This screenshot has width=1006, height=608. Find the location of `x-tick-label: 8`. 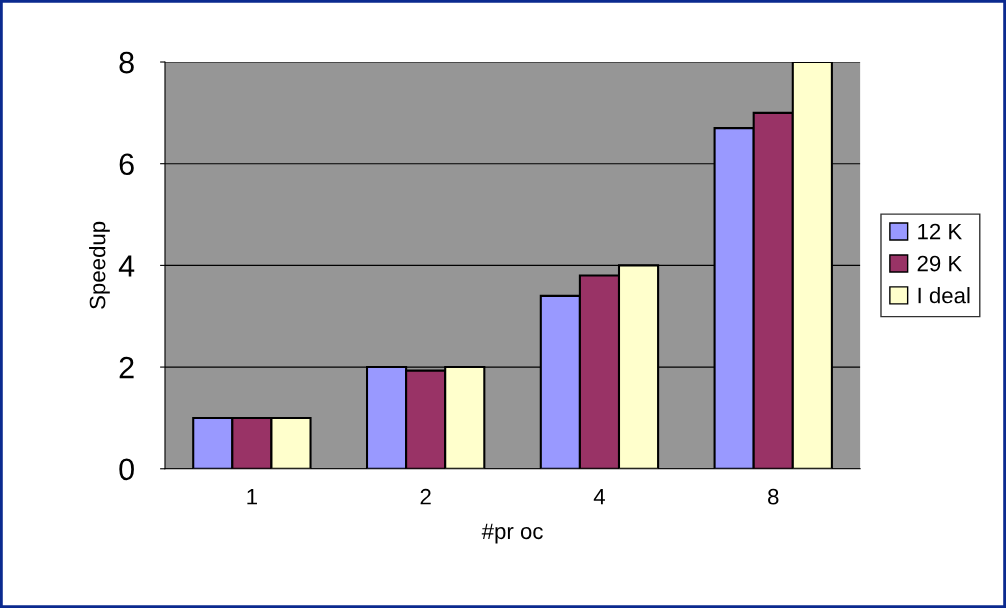

x-tick-label: 8 is located at coordinates (773, 496).